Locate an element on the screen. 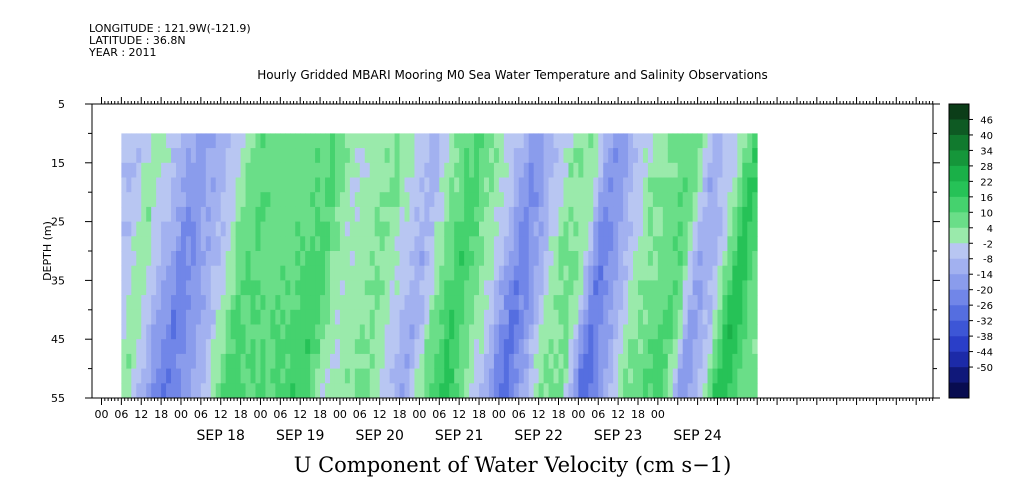 This screenshot has height=504, width=1009. x-hour-tick-label: 18 is located at coordinates (638, 414).